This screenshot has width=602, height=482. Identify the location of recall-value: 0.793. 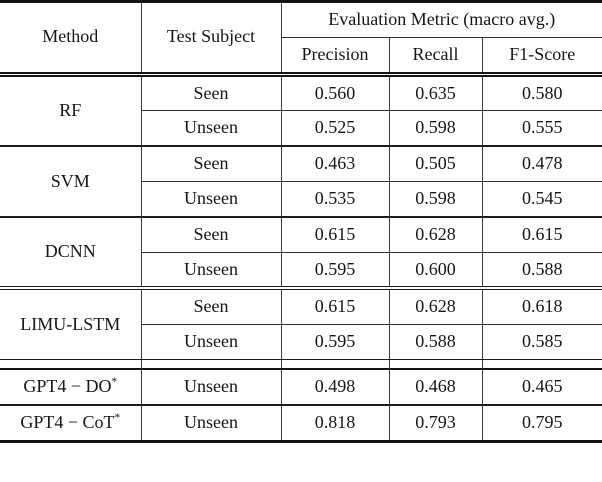
(436, 423).